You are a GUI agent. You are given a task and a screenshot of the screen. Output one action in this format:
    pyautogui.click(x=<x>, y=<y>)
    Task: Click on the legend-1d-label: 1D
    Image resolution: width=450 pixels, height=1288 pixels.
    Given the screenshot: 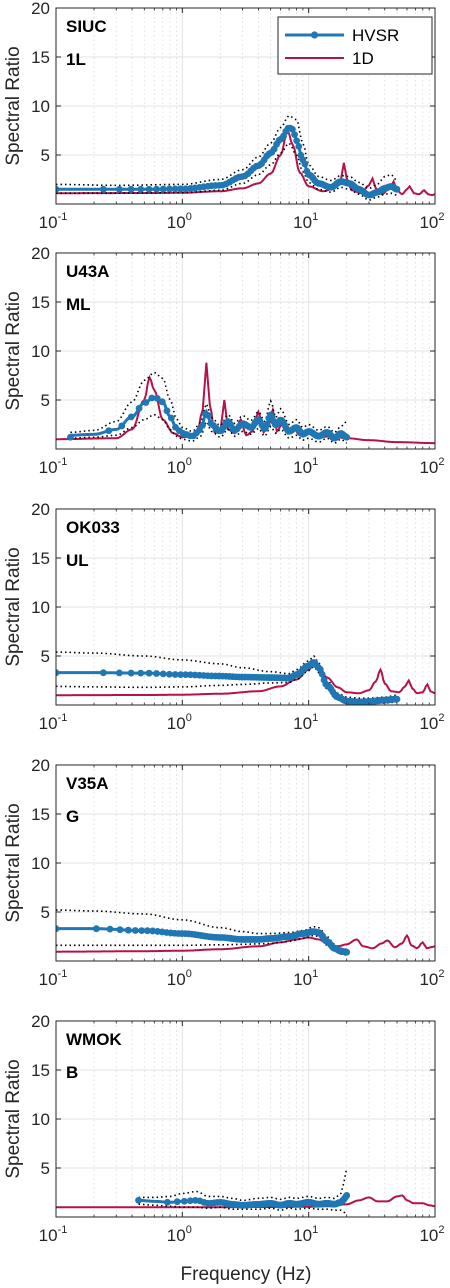 What is the action you would take?
    pyautogui.click(x=363, y=58)
    